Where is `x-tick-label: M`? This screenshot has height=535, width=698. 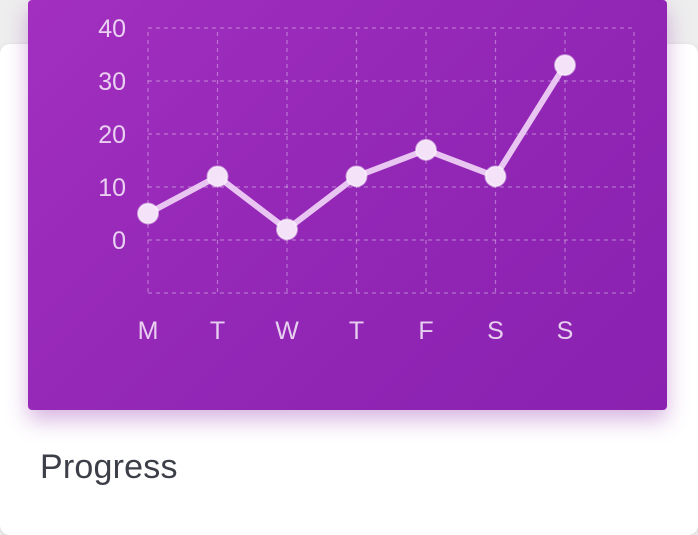 x-tick-label: M is located at coordinates (148, 331).